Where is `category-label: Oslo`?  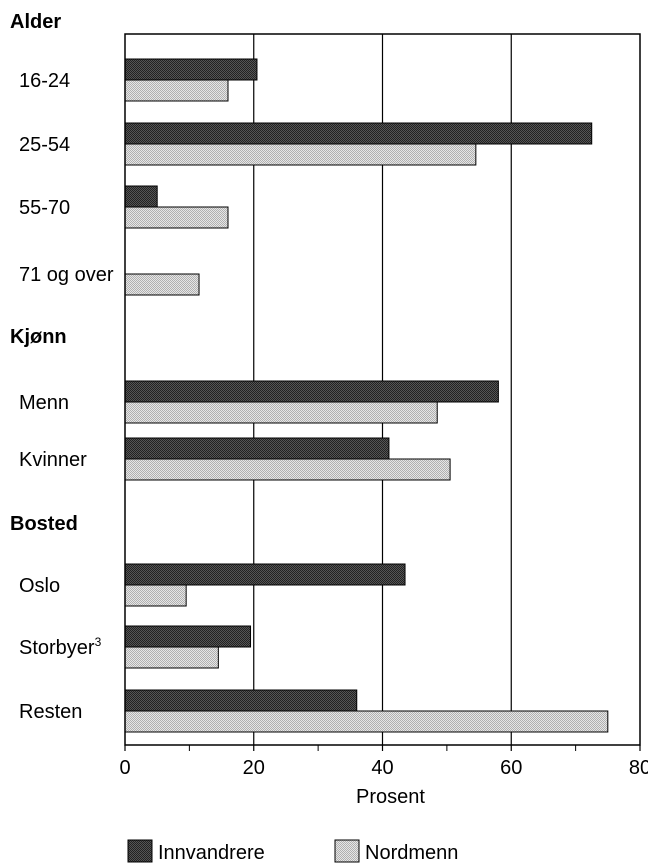 category-label: Oslo is located at coordinates (39, 586).